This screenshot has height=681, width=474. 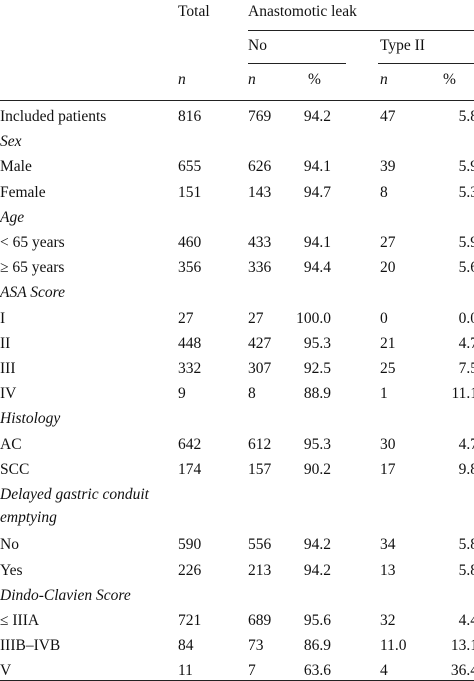 What do you see at coordinates (317, 671) in the screenshot?
I see `cell: 63.6` at bounding box center [317, 671].